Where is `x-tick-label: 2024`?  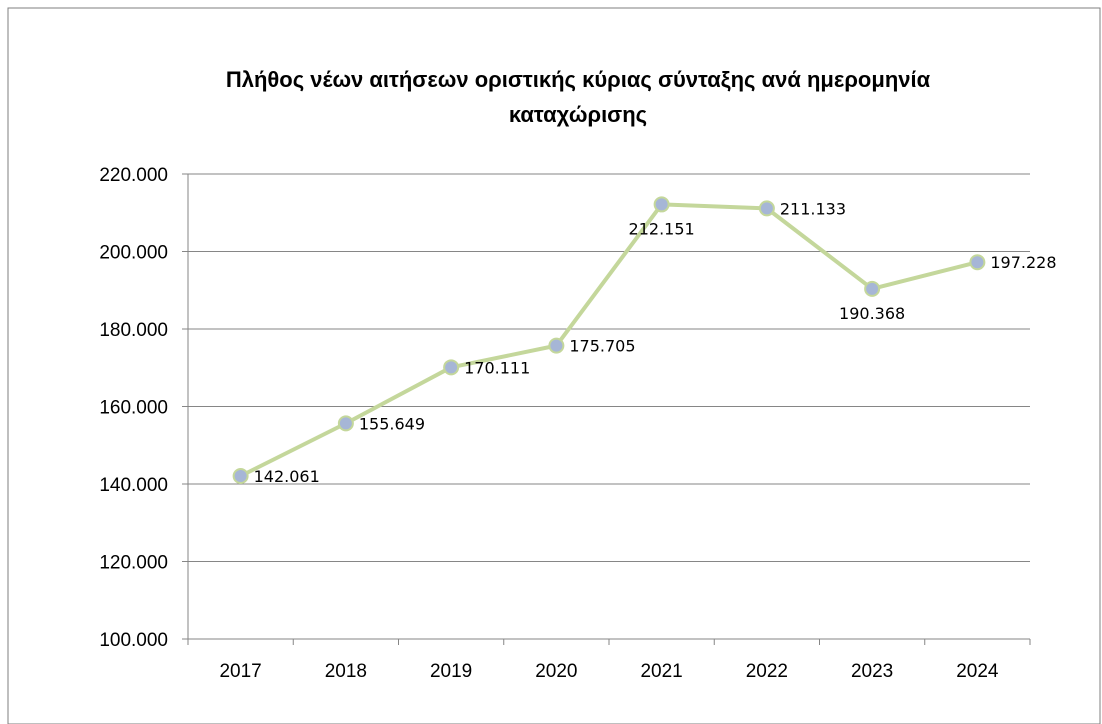
x-tick-label: 2024 is located at coordinates (977, 671).